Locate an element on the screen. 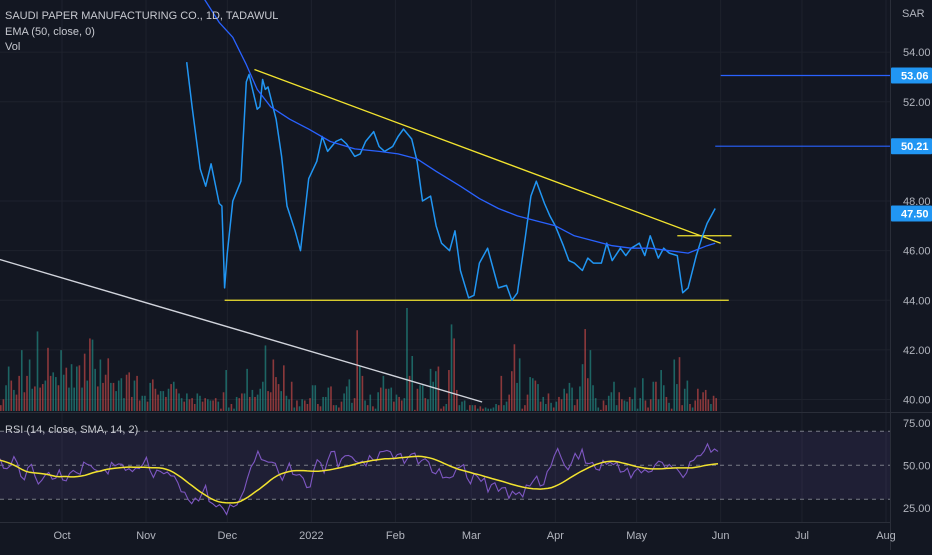 The image size is (932, 555). time-tick-label: May is located at coordinates (636, 536).